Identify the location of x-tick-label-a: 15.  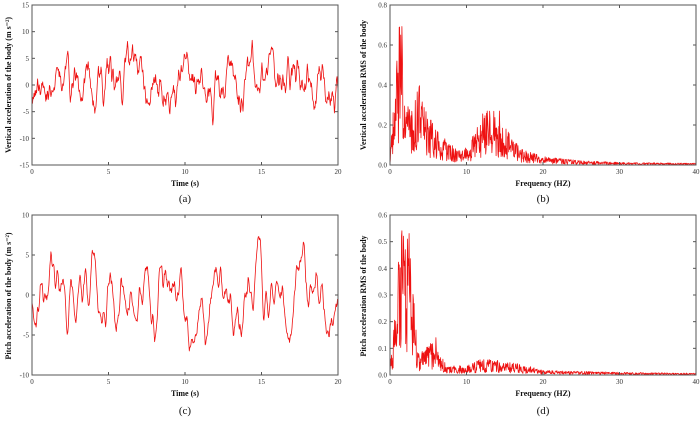
(262, 172).